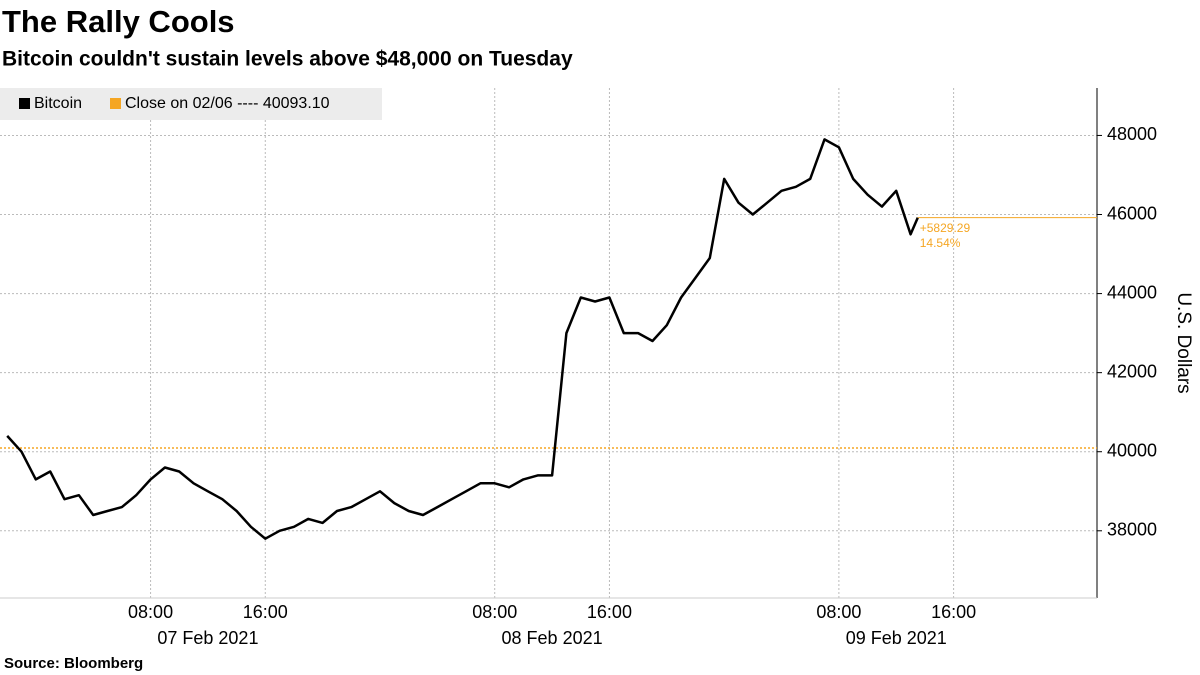 This screenshot has width=1200, height=675. I want to click on legend-label: Bitcoin, so click(58, 103).